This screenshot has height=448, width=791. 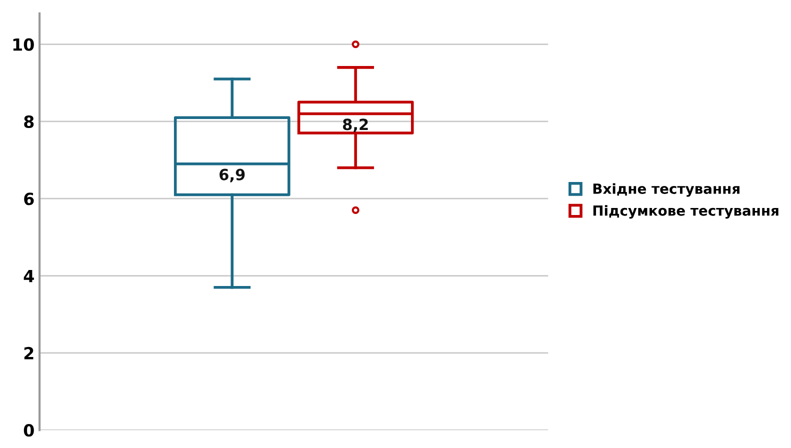 What do you see at coordinates (685, 212) in the screenshot?
I see `legend-label: Підсумкове тестування` at bounding box center [685, 212].